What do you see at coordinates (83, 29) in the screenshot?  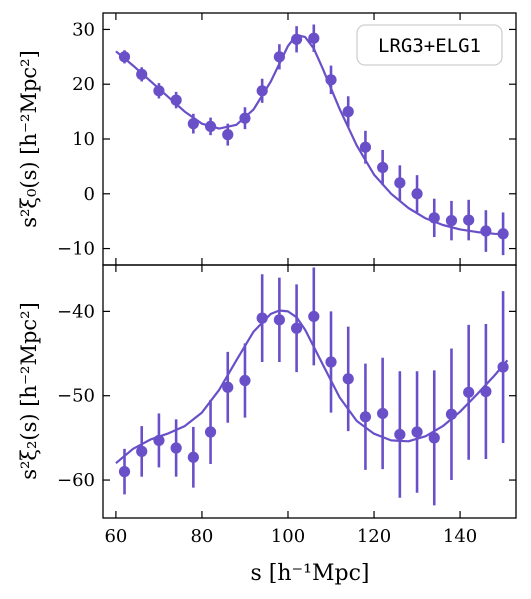 I see `top-y-tick-label: 30` at bounding box center [83, 29].